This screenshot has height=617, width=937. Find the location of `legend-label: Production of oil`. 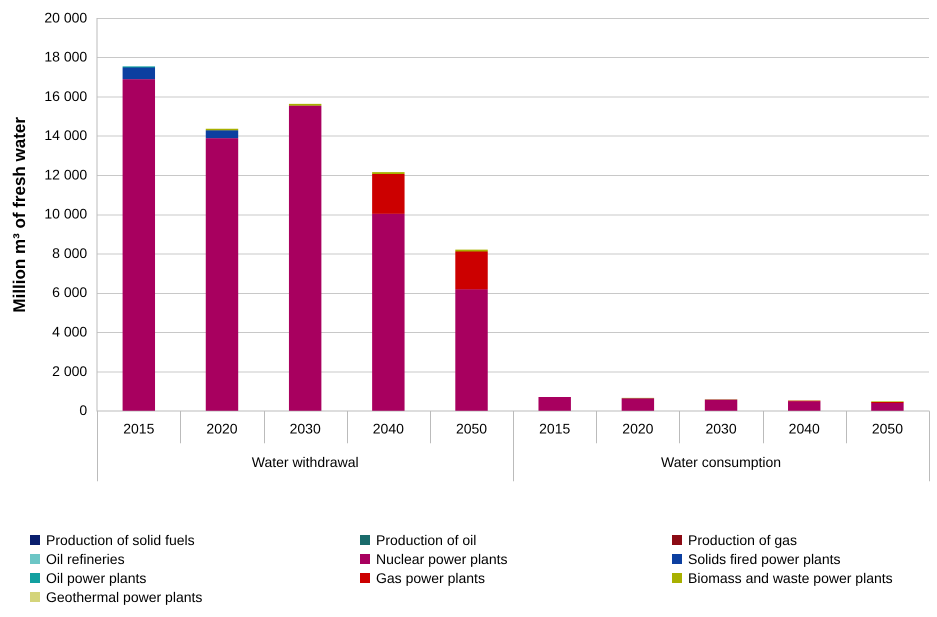

legend-label: Production of oil is located at coordinates (426, 540).